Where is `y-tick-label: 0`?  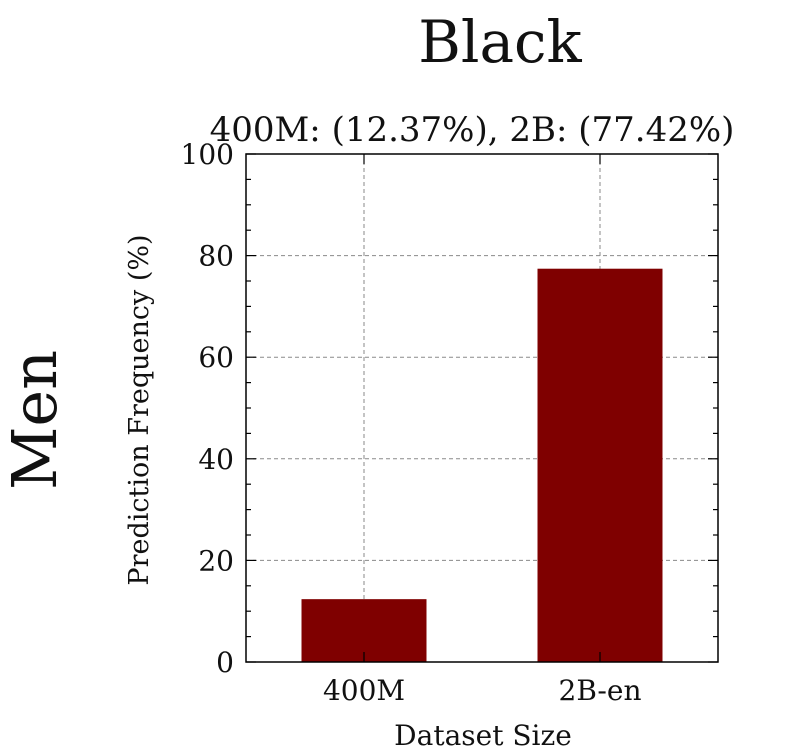 y-tick-label: 0 is located at coordinates (225, 662).